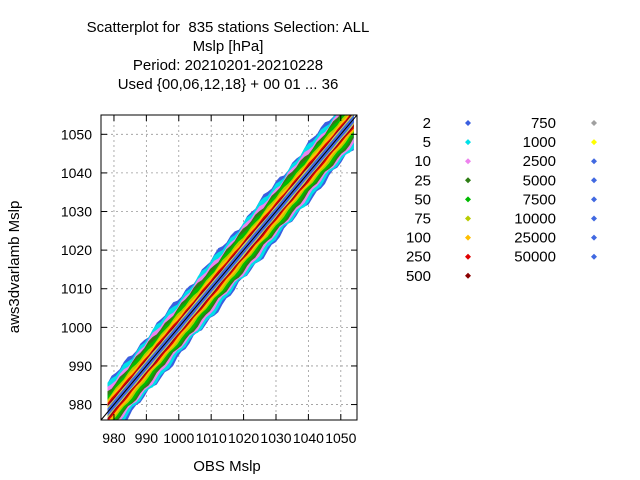  What do you see at coordinates (427, 123) in the screenshot?
I see `legend-label-2: 2` at bounding box center [427, 123].